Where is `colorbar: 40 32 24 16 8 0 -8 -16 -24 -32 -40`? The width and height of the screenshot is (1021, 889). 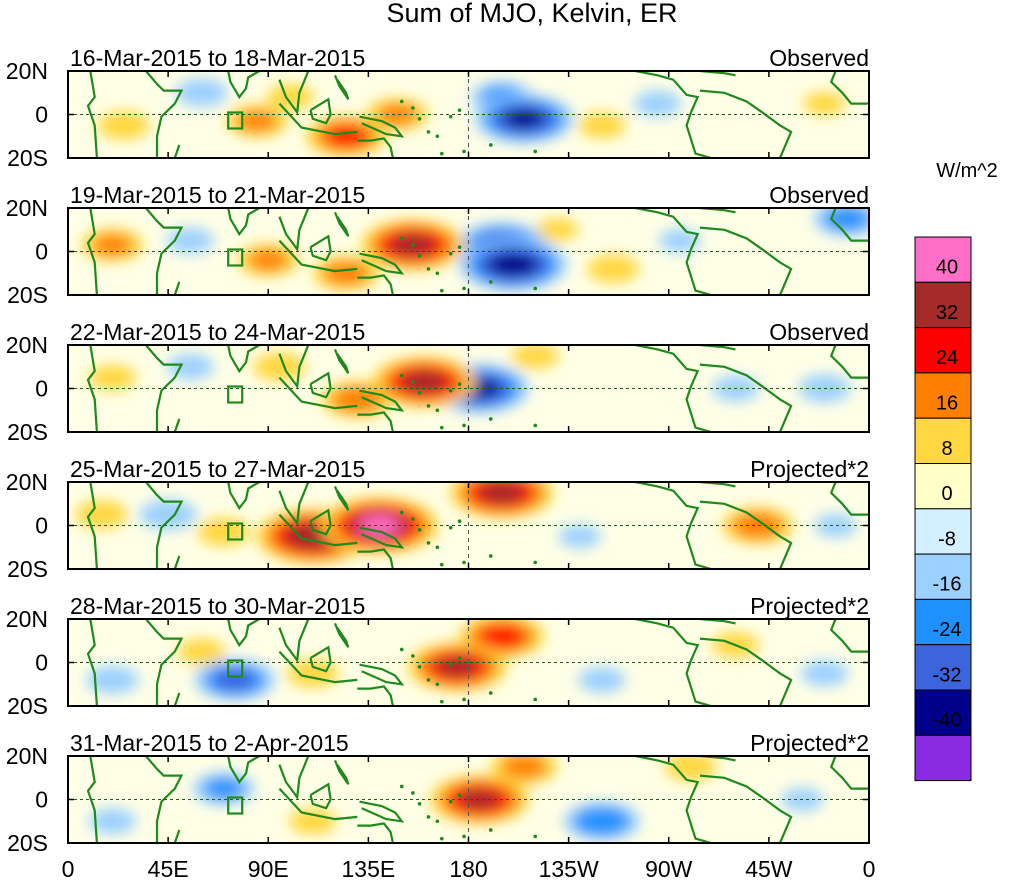
colorbar: 40 32 24 16 8 0 -8 -16 -24 -32 -40 is located at coordinates (943, 509).